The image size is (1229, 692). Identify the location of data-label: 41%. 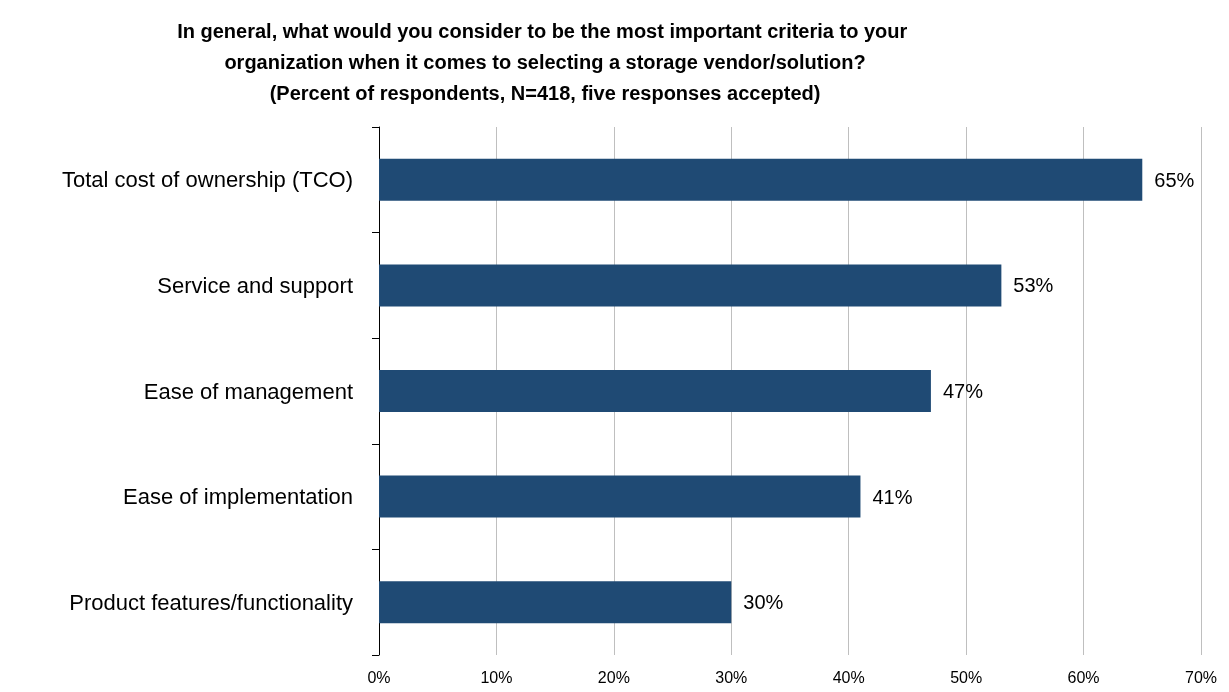
(892, 496).